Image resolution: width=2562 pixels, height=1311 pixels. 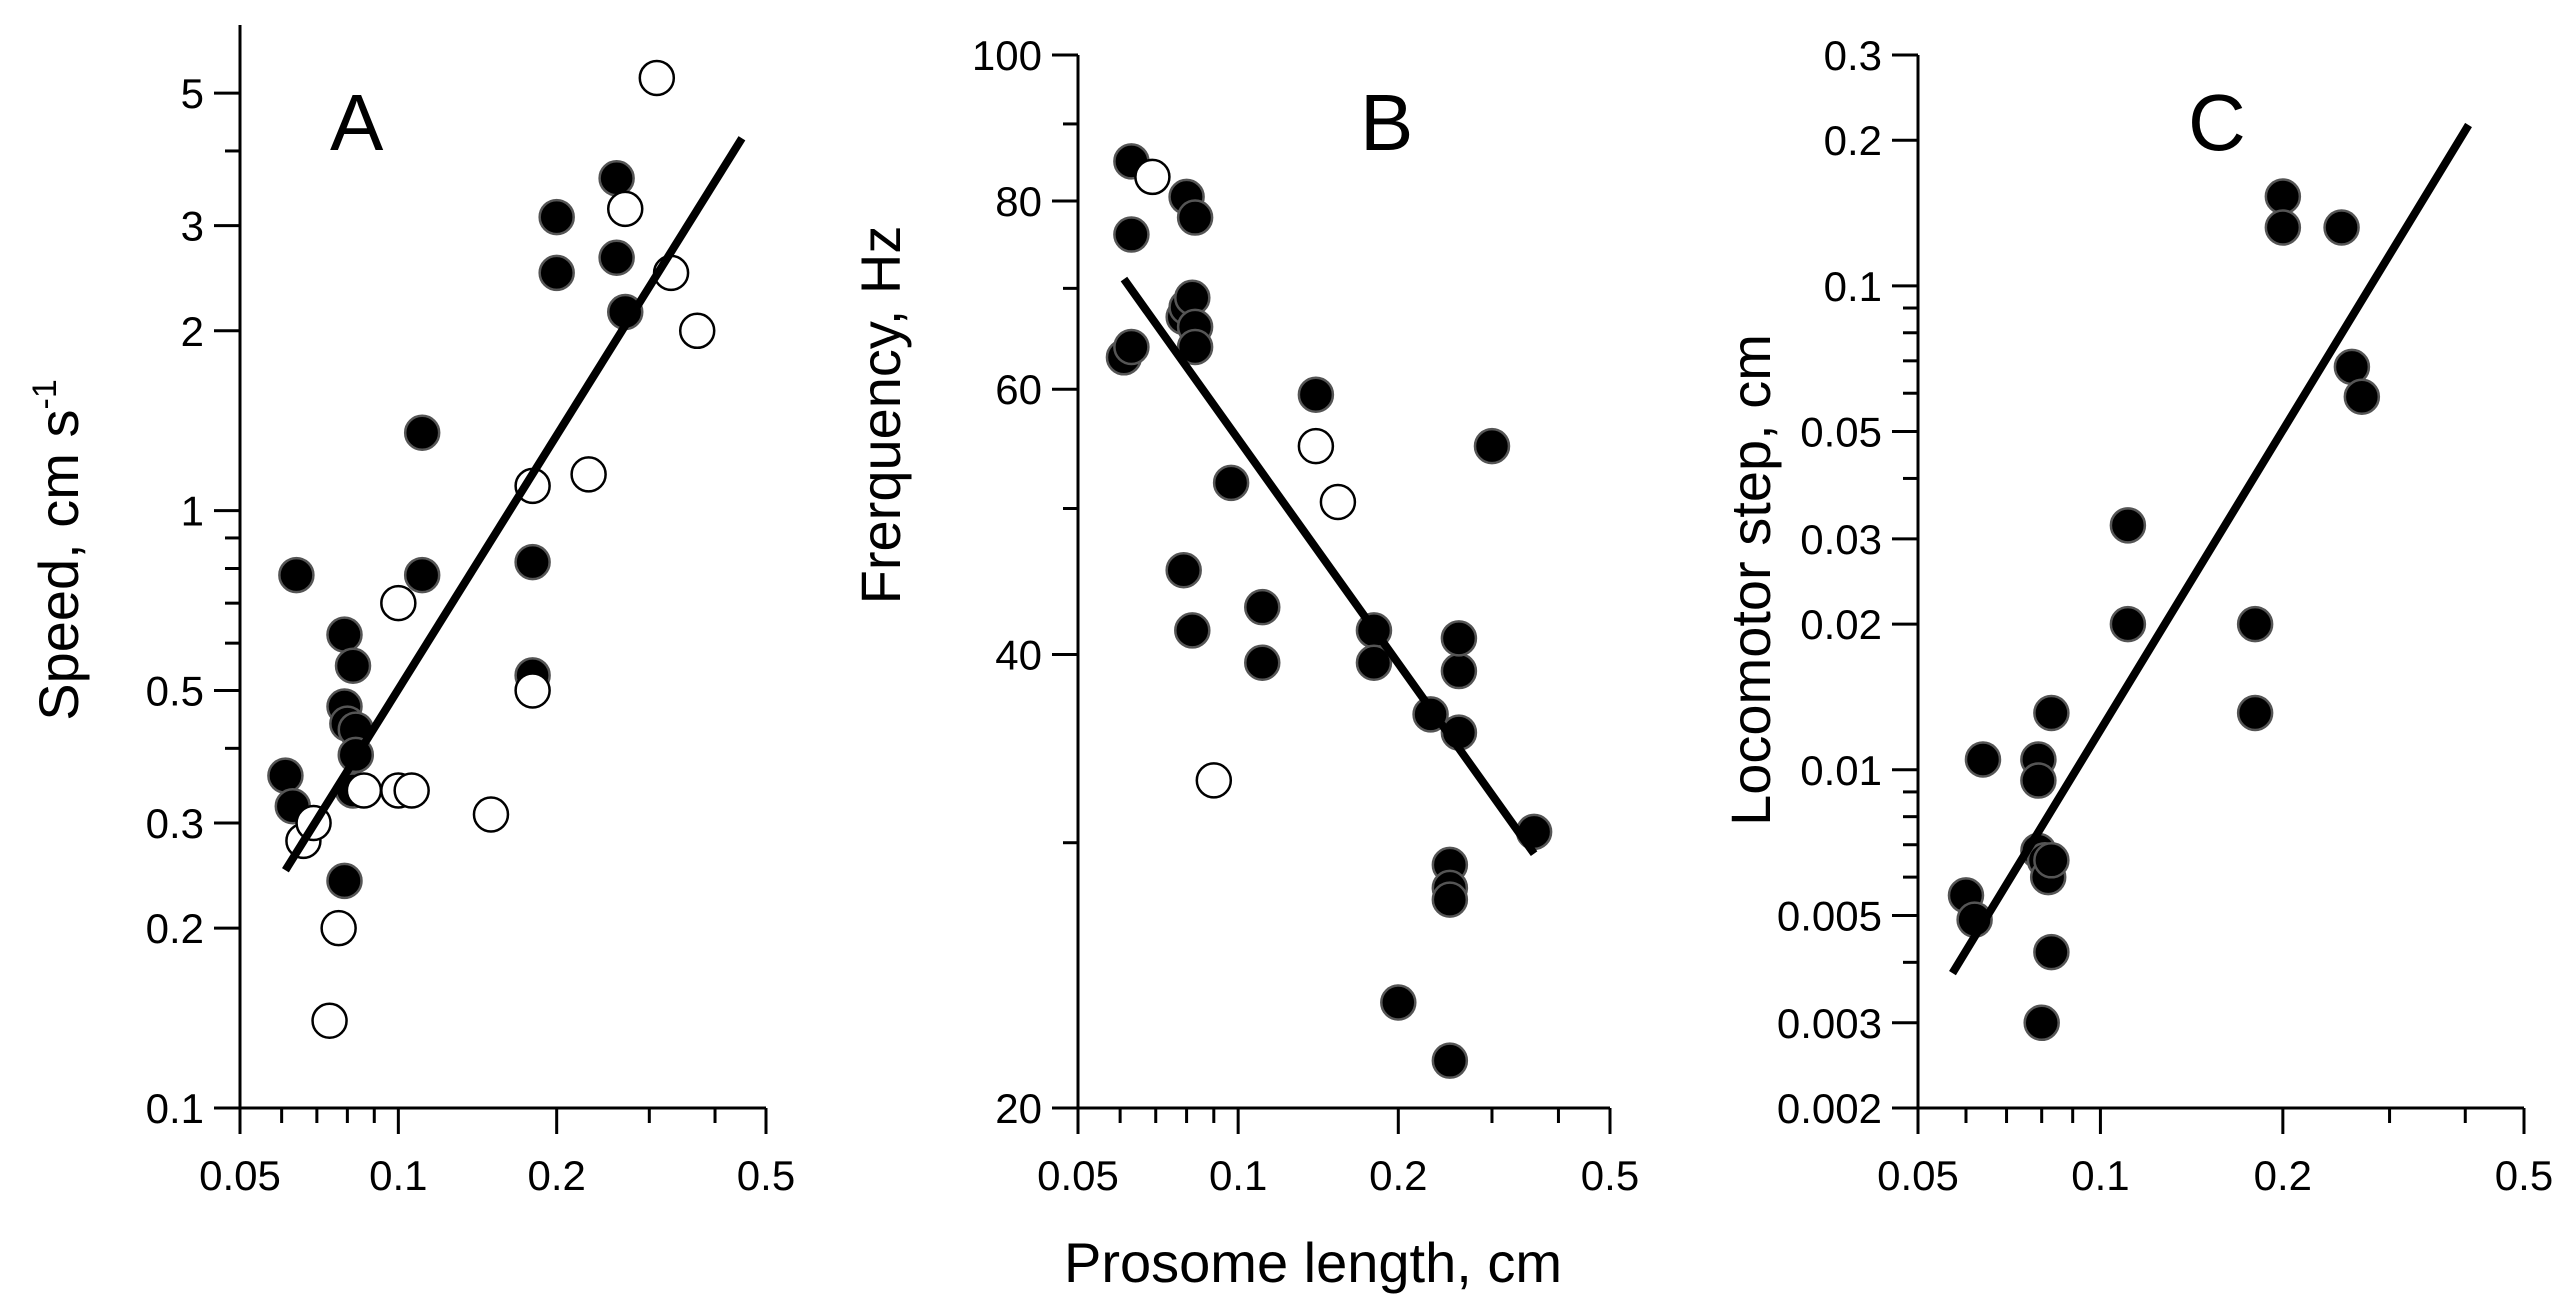 What do you see at coordinates (192, 93) in the screenshot?
I see `panel-a-y-tick-label: 5` at bounding box center [192, 93].